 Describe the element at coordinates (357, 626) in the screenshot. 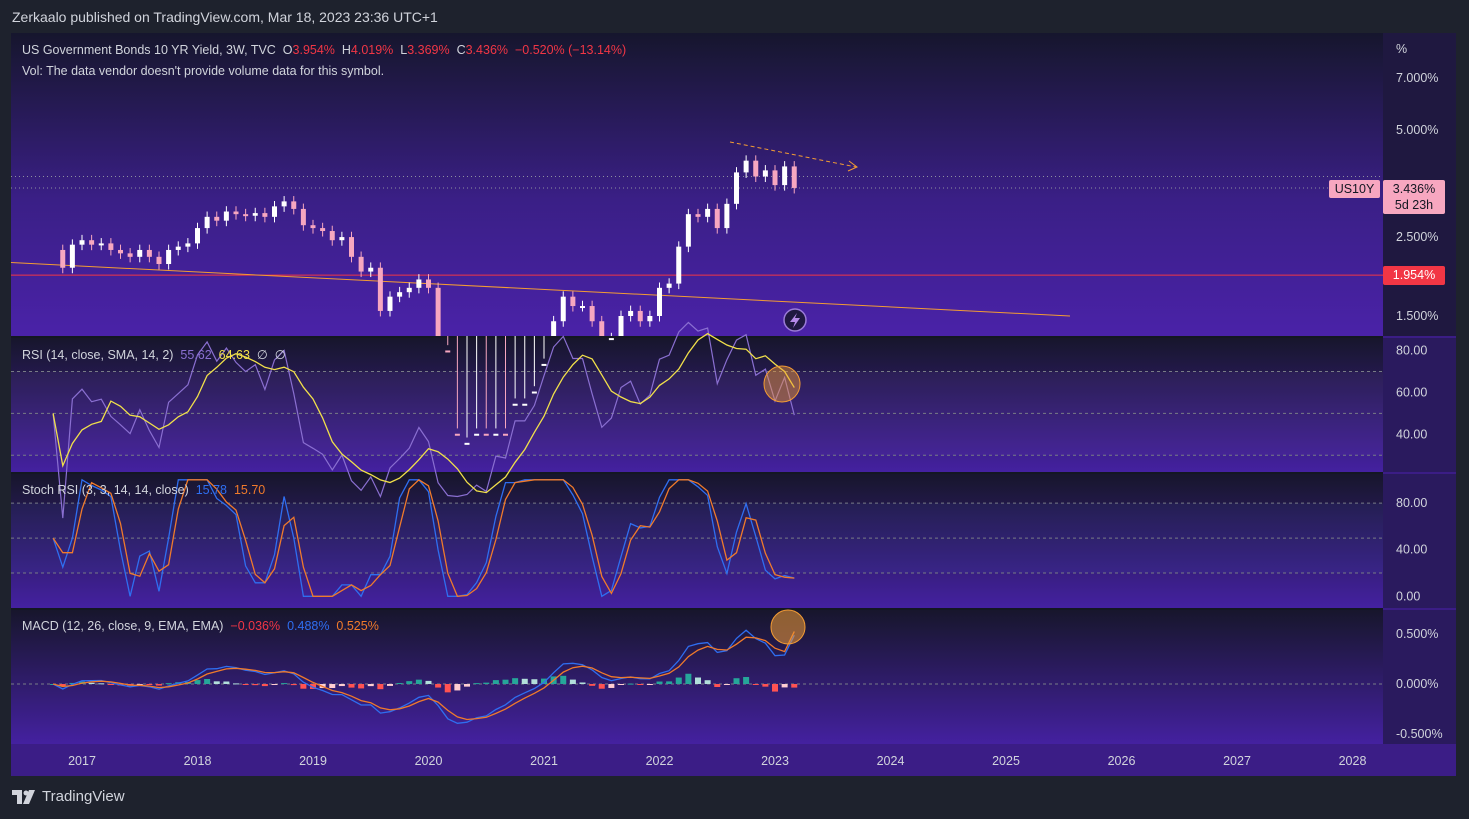

I see `macd-signal-value: 0.525%` at that location.